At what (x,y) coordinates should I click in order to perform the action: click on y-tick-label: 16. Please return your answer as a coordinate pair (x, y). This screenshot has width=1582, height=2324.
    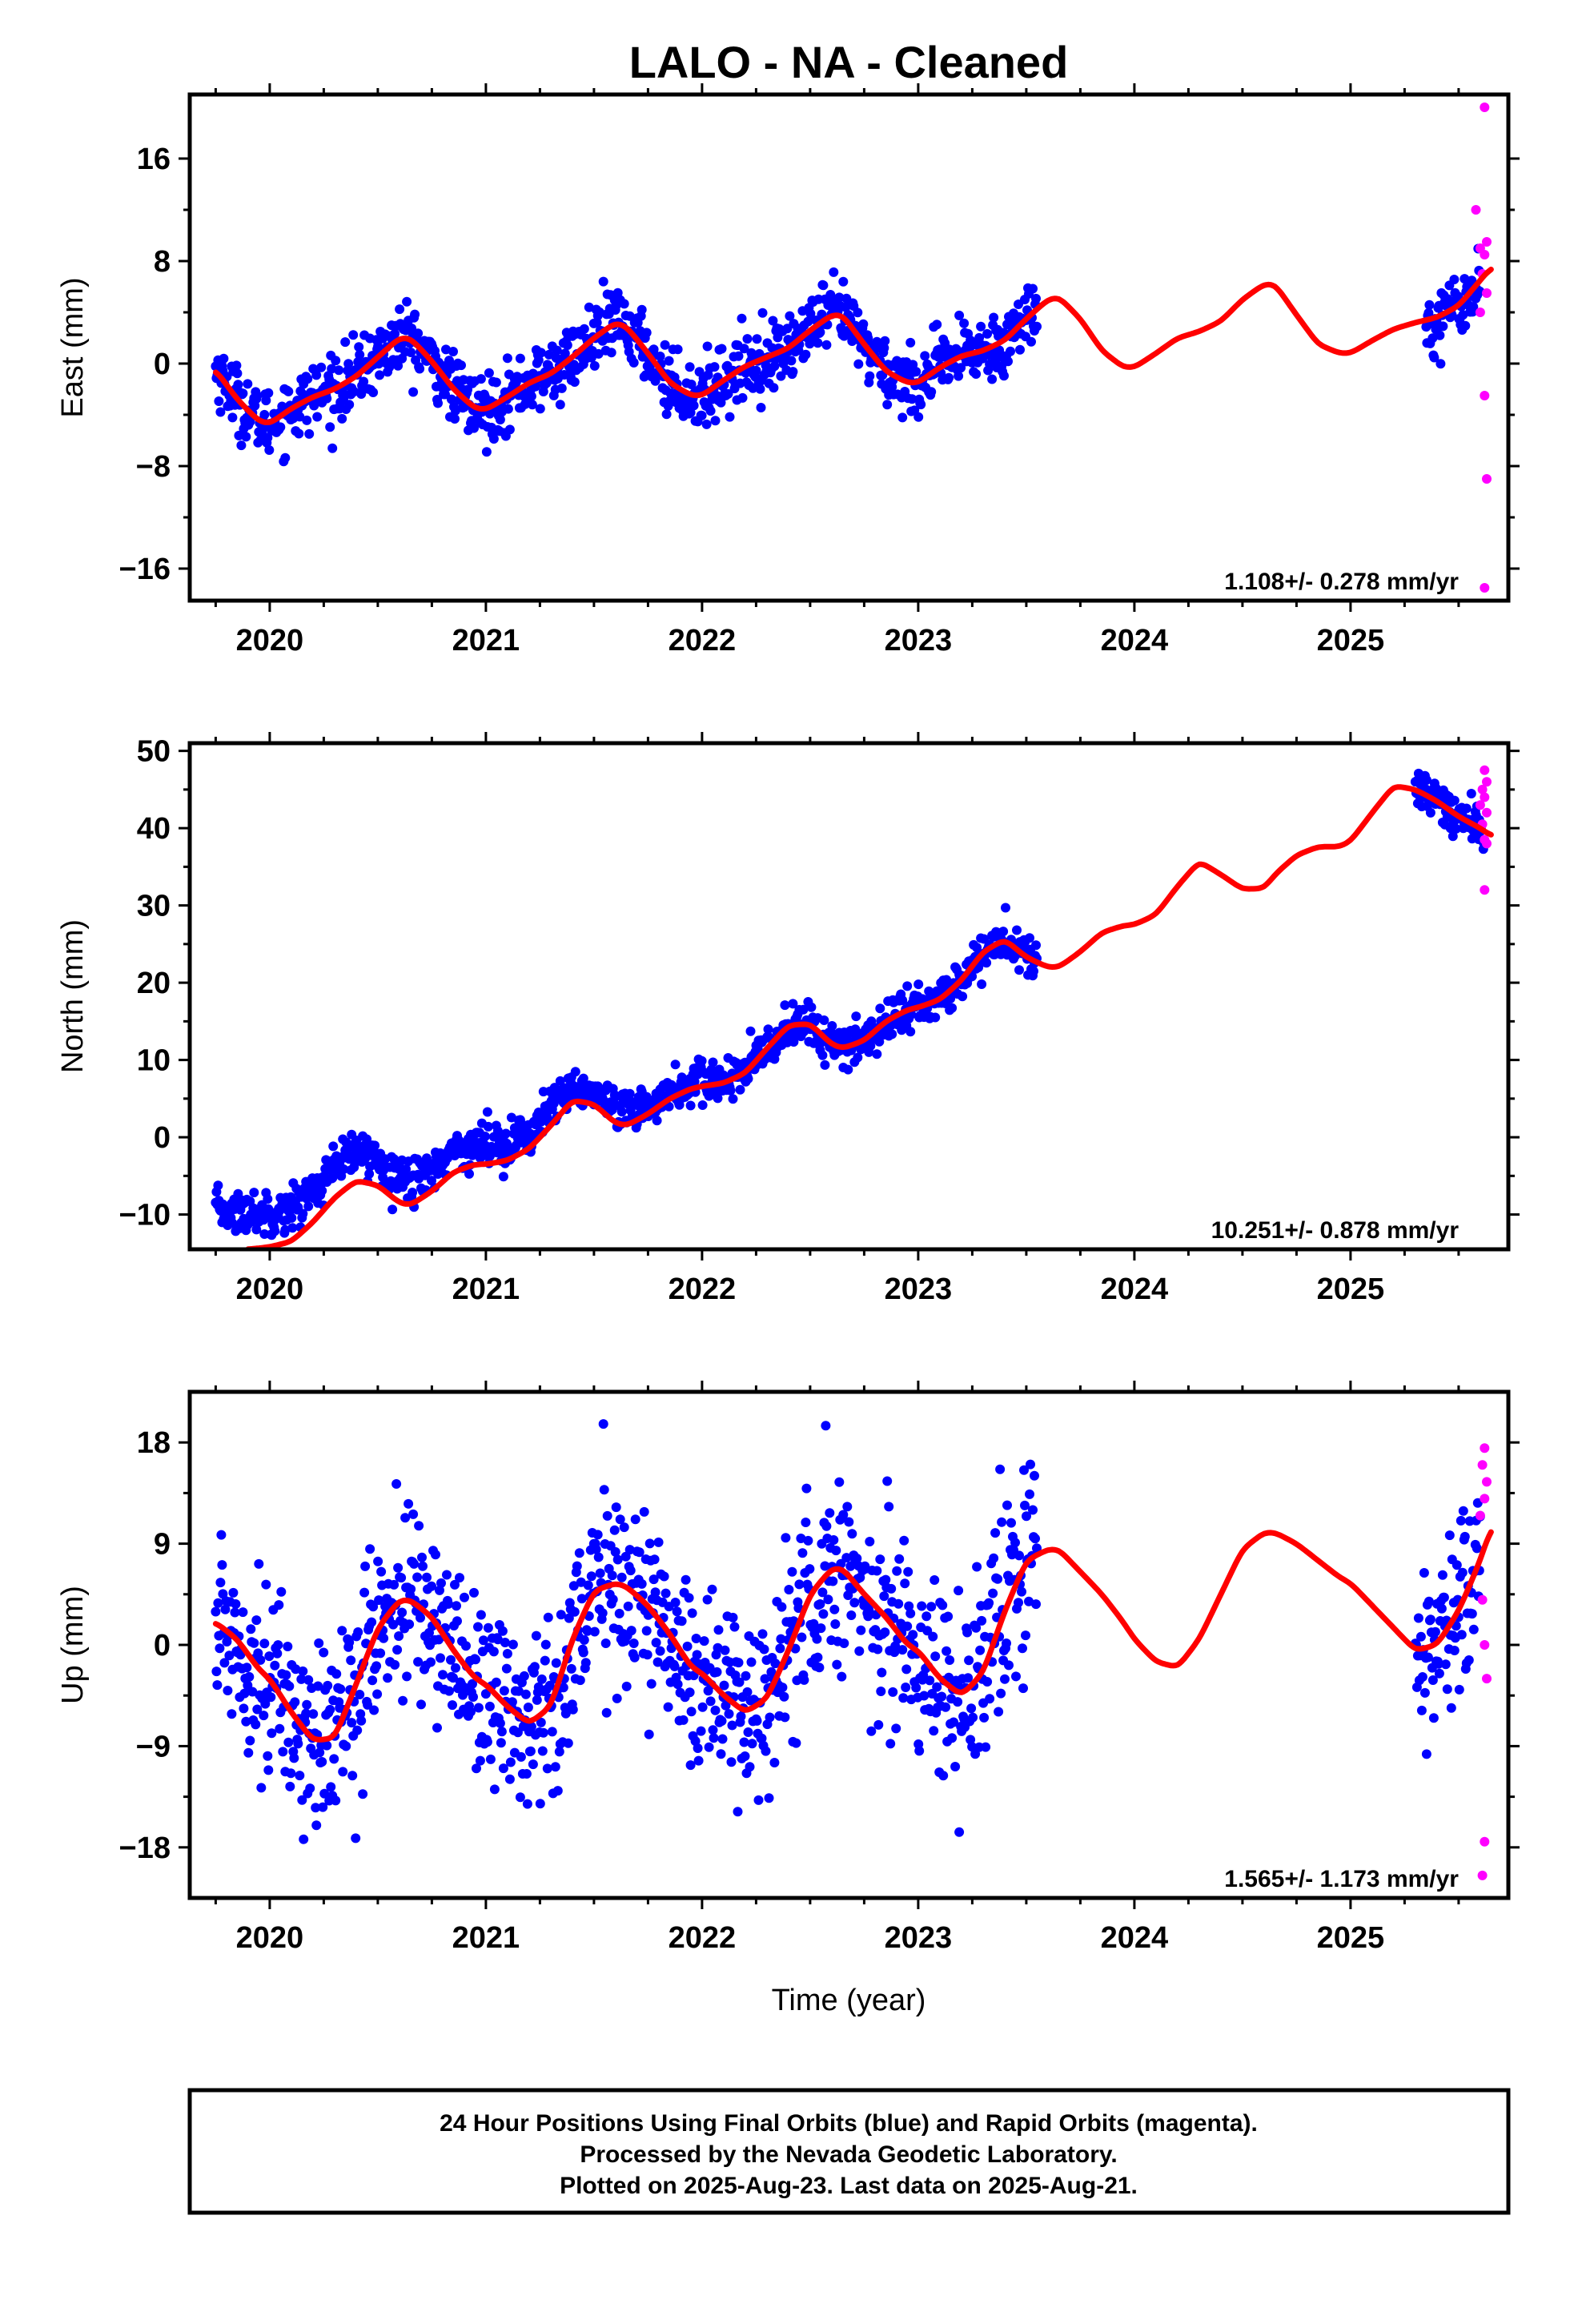
    Looking at the image, I should click on (154, 159).